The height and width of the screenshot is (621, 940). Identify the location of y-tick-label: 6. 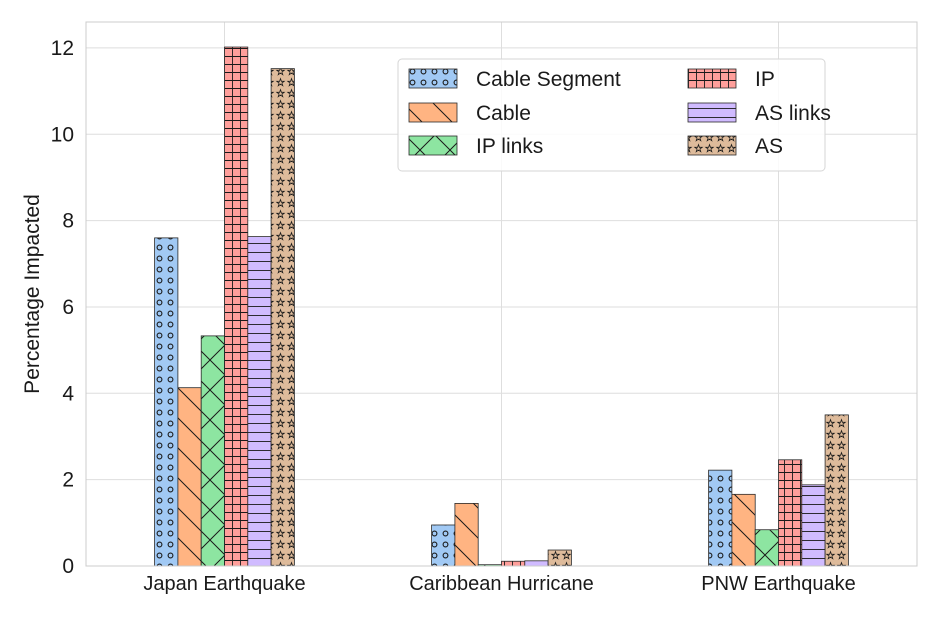
(68, 307).